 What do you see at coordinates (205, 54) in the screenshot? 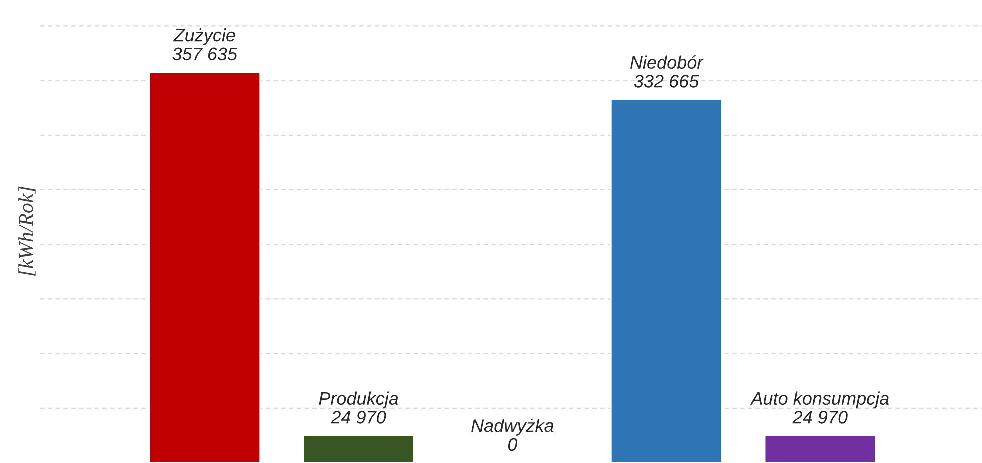
I see `data-label: 357 635` at bounding box center [205, 54].